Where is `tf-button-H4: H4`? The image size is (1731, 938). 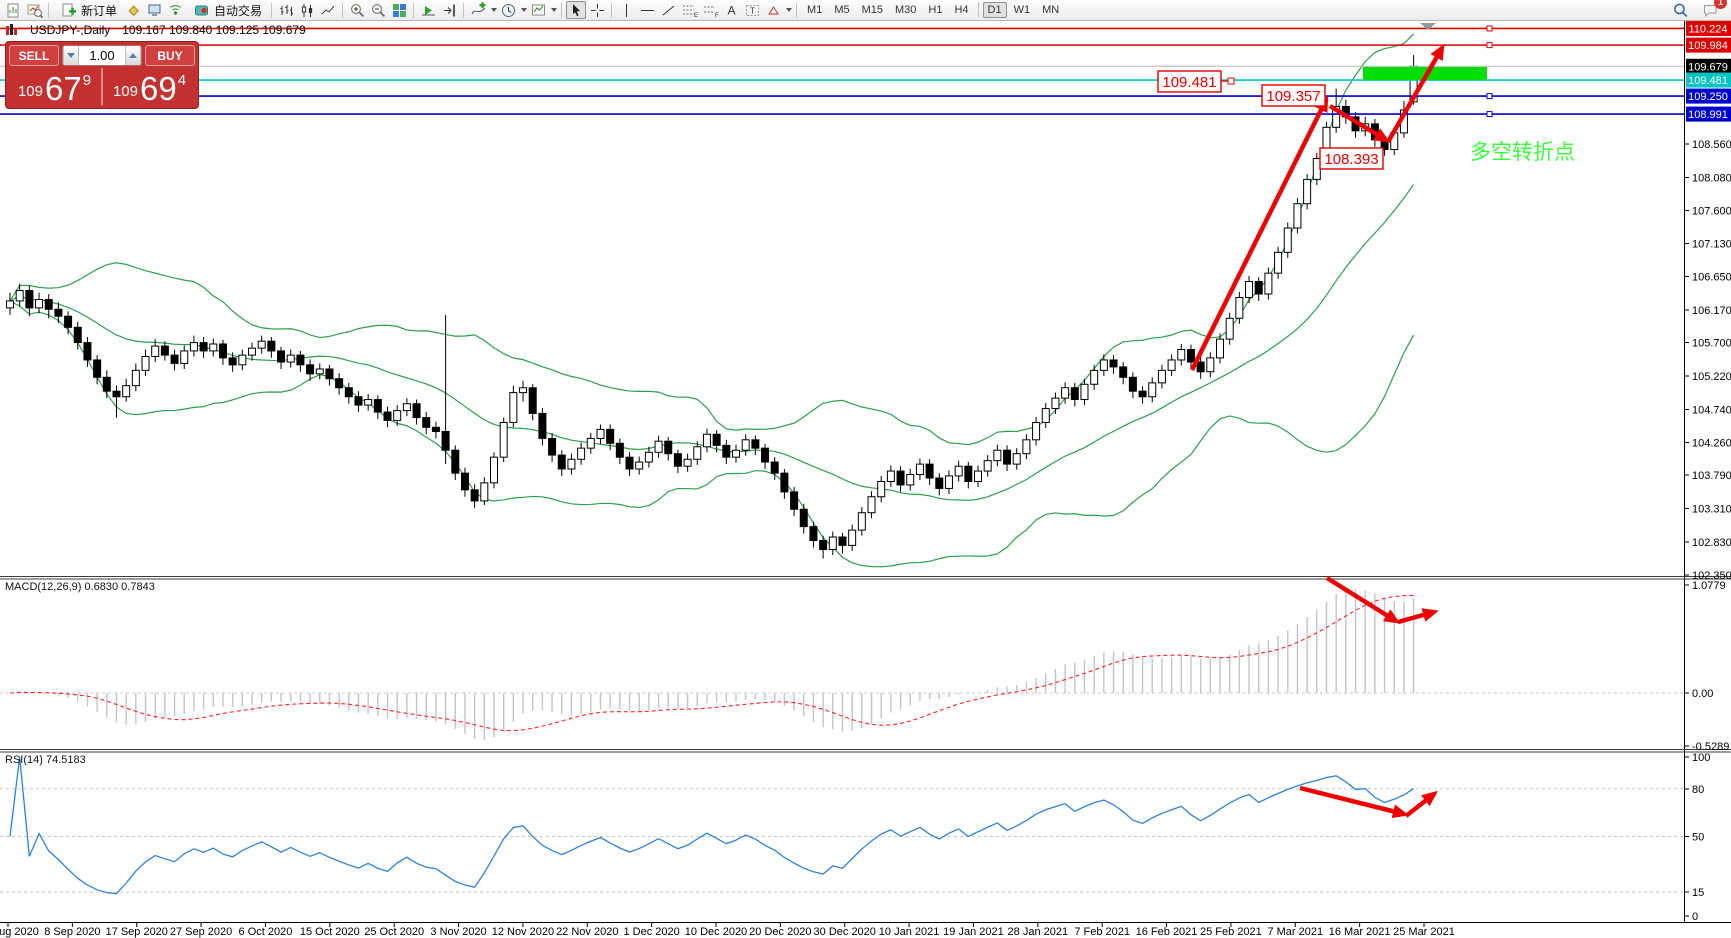 tf-button-H4: H4 is located at coordinates (961, 10).